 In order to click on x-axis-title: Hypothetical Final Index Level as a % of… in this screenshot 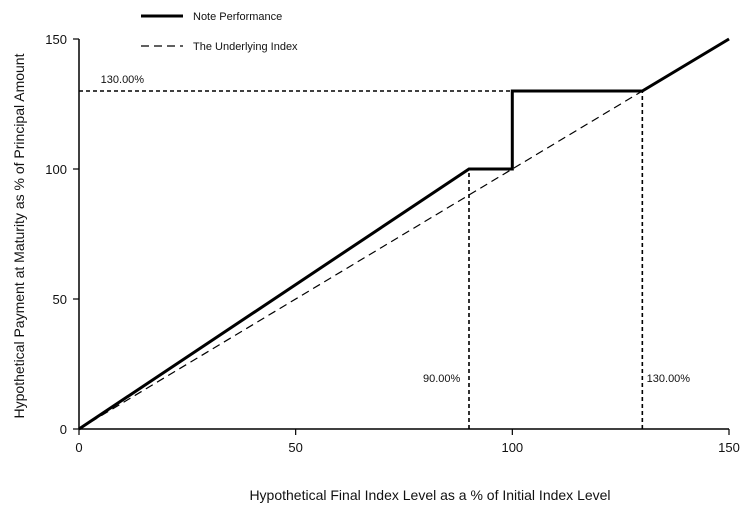, I will do `click(429, 495)`.